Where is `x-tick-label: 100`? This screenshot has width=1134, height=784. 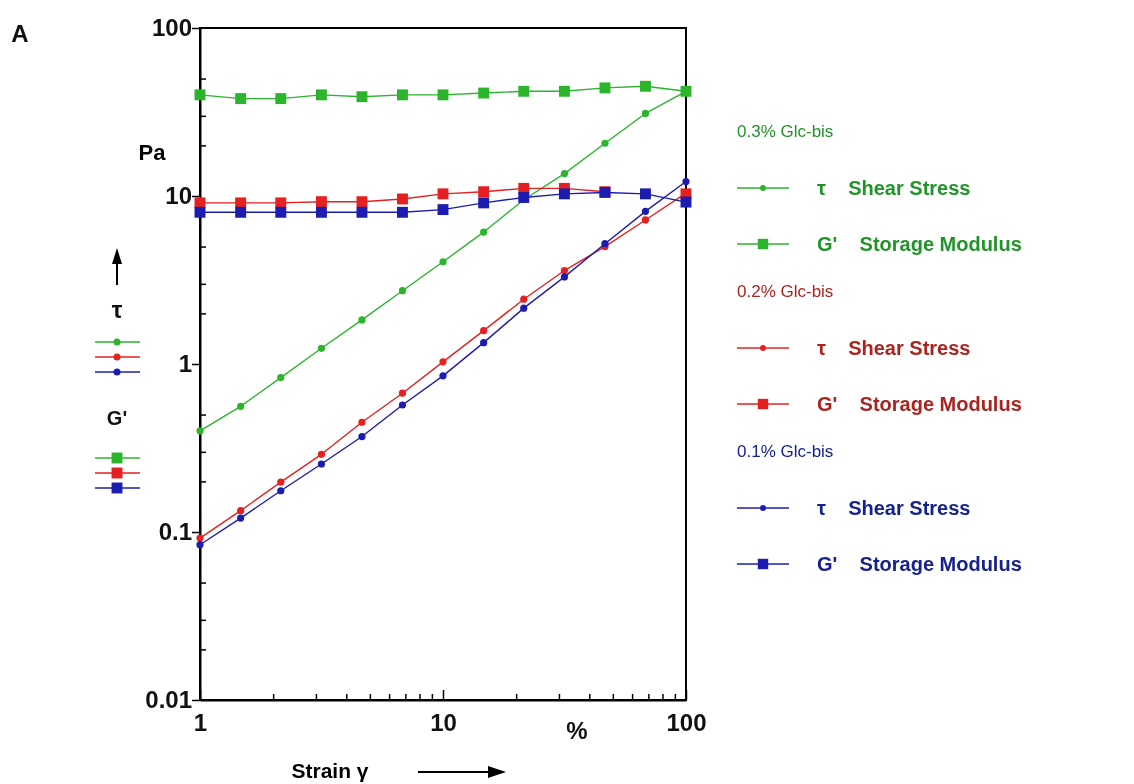 x-tick-label: 100 is located at coordinates (686, 723).